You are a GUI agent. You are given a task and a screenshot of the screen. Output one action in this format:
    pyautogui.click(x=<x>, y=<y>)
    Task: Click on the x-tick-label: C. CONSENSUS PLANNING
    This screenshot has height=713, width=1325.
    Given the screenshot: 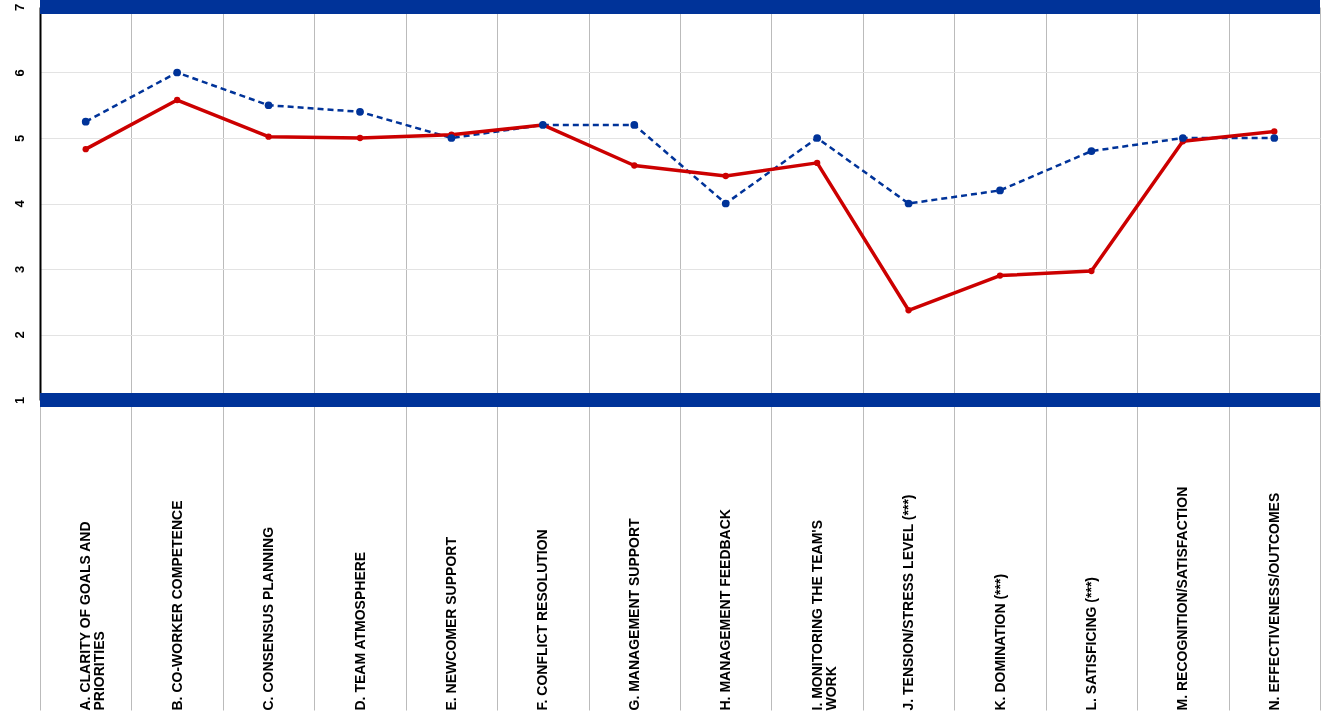 What is the action you would take?
    pyautogui.click(x=268, y=618)
    